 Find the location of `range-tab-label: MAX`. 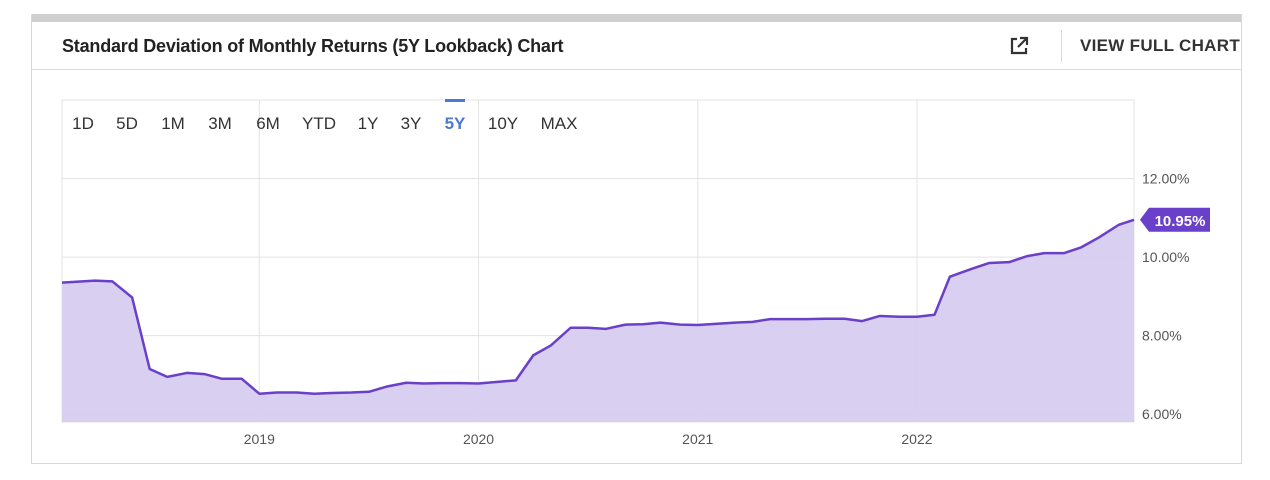

range-tab-label: MAX is located at coordinates (559, 123).